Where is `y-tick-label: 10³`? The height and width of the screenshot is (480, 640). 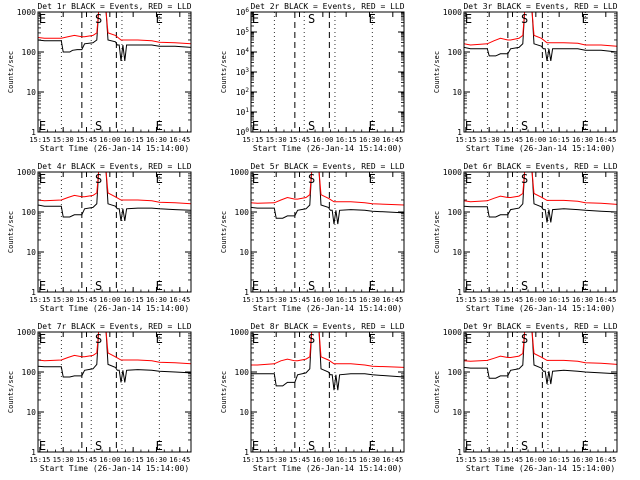
y-tick-label: 10³ is located at coordinates (243, 72).